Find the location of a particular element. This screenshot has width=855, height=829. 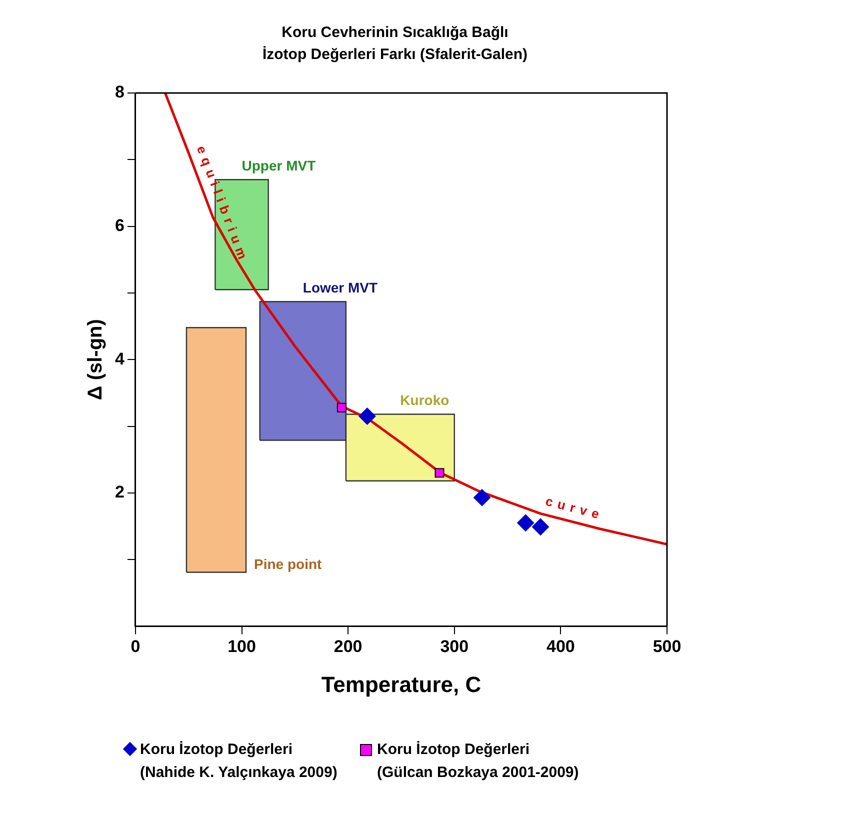

y-axis-title: Δ (sl-gn) is located at coordinates (95, 359).